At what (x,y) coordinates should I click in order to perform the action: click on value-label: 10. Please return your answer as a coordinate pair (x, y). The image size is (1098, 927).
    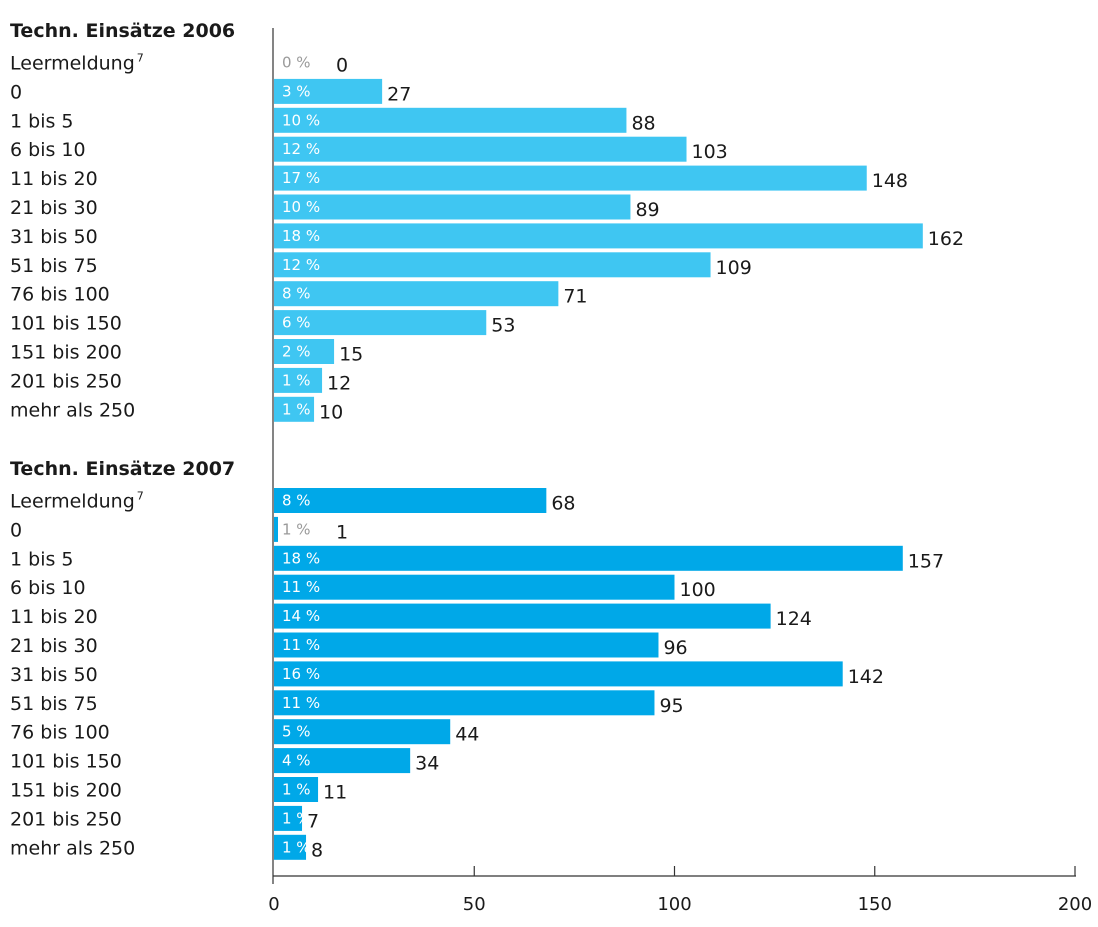
    Looking at the image, I should click on (331, 412).